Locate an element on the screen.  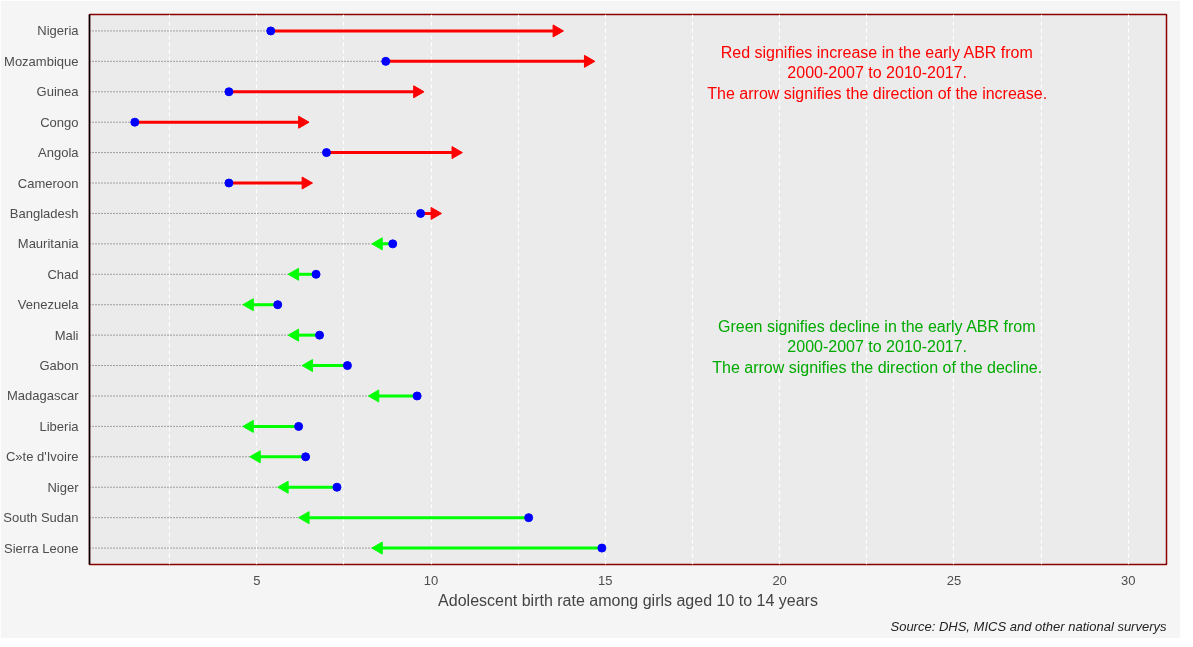
annotation: Green signifies decline in the early ABR from 2000-2007 to 2010-2017. The arrow signifies the direction of the decline. is located at coordinates (877, 346).